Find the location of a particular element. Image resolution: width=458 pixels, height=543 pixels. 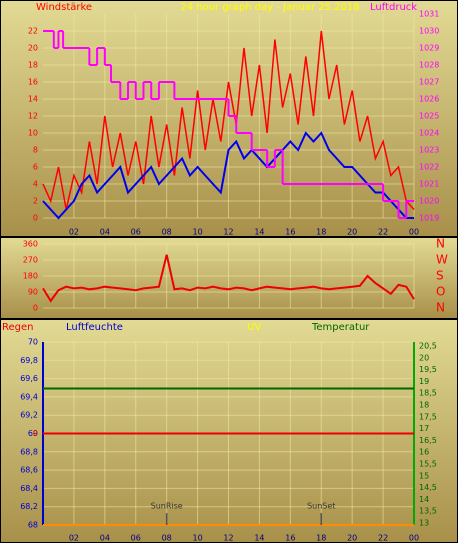

y-tick-label: 68 is located at coordinates (33, 525).